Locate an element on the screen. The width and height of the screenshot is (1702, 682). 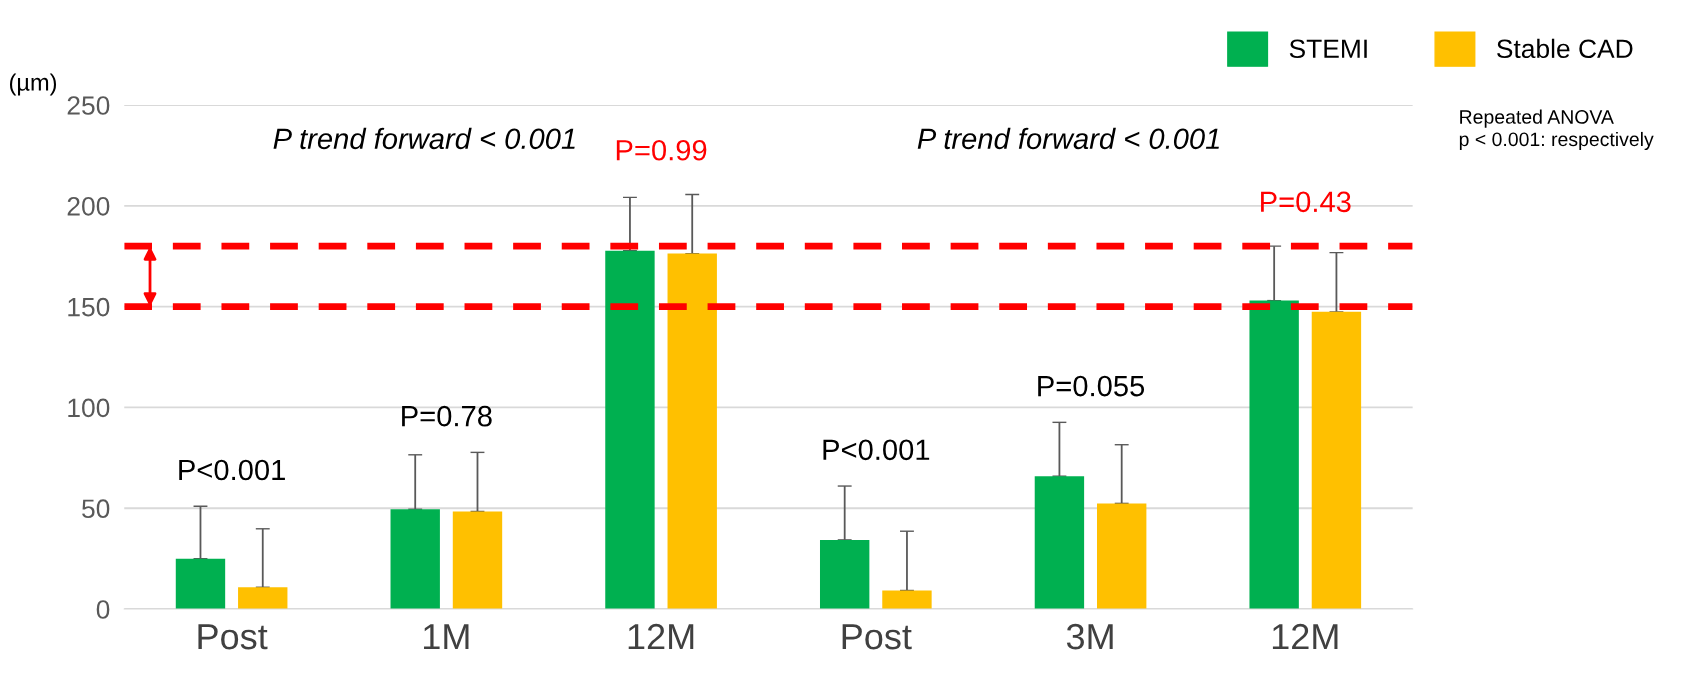
text: Repeated ANOVA p < 0.001: respectively is located at coordinates (1556, 130).